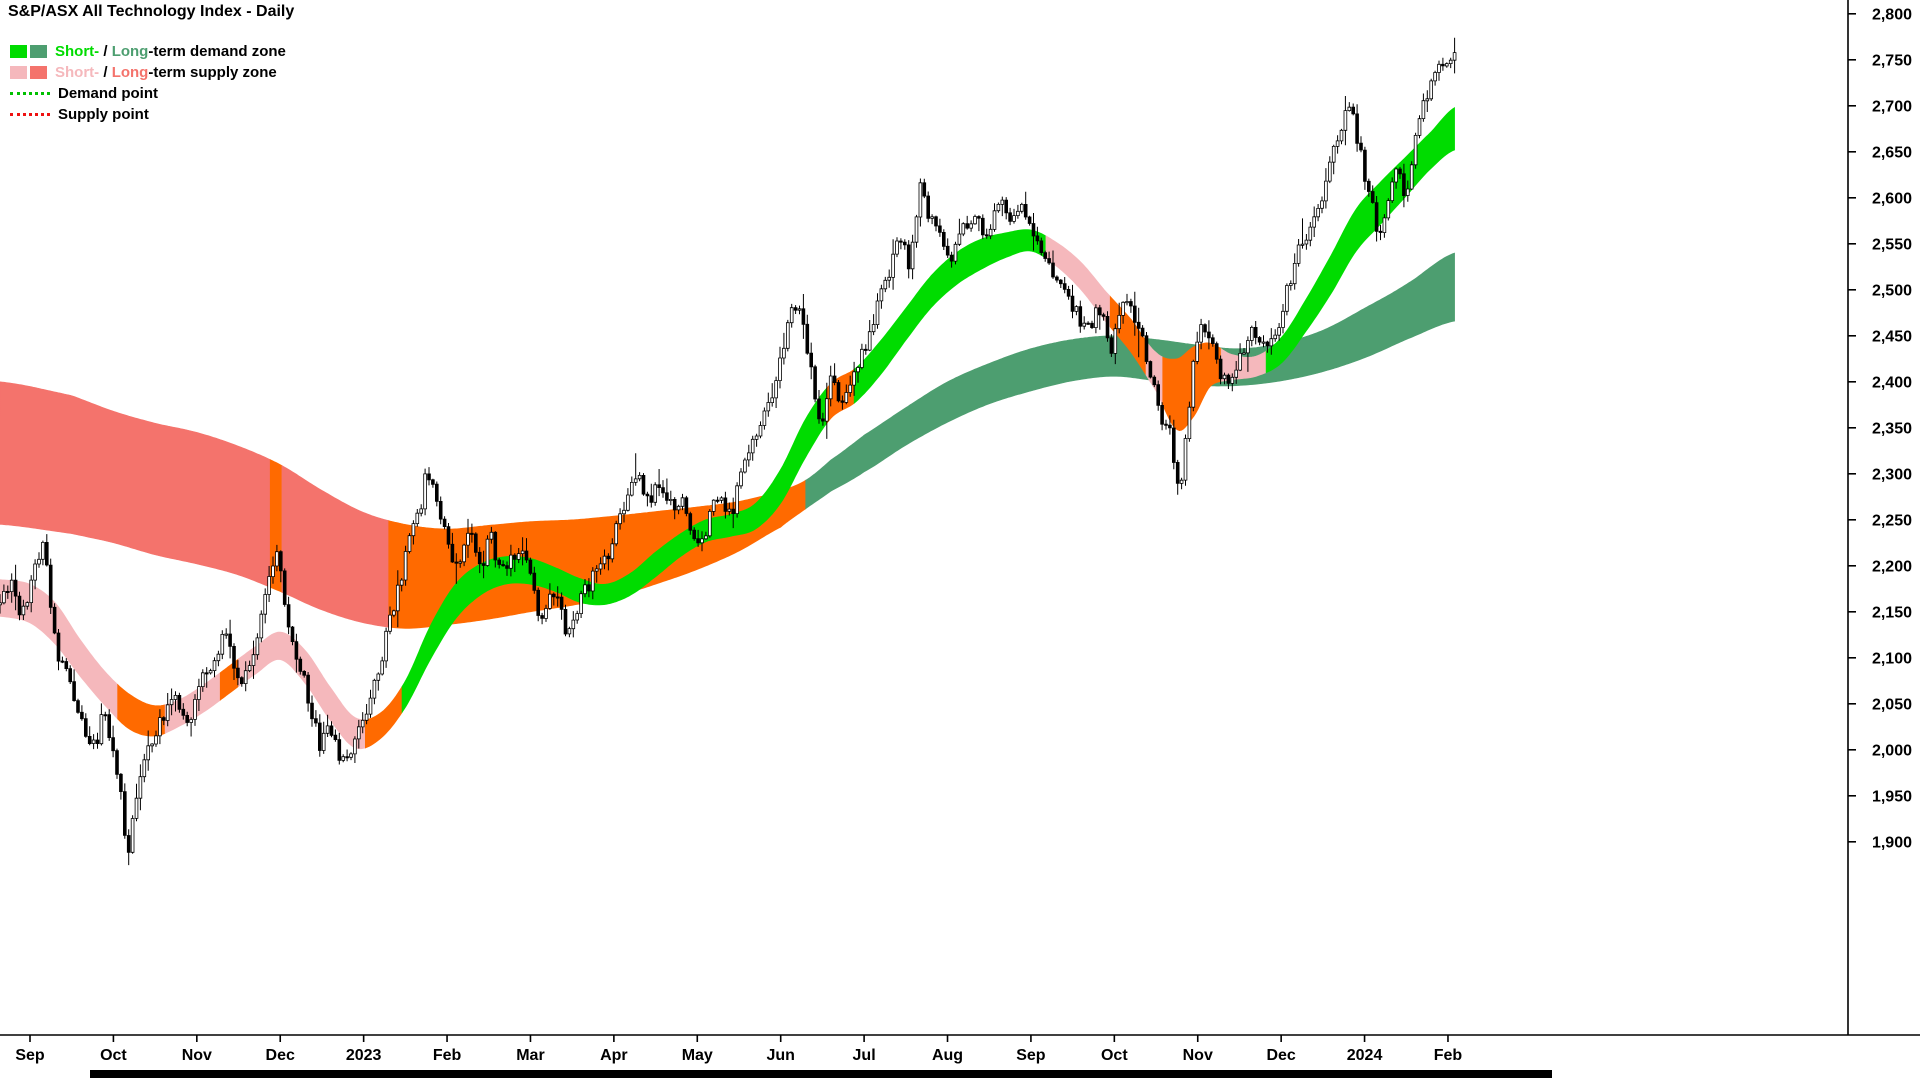 Image resolution: width=1920 pixels, height=1080 pixels. Describe the element at coordinates (1892, 244) in the screenshot. I see `y-axis-label: 2,550` at that location.